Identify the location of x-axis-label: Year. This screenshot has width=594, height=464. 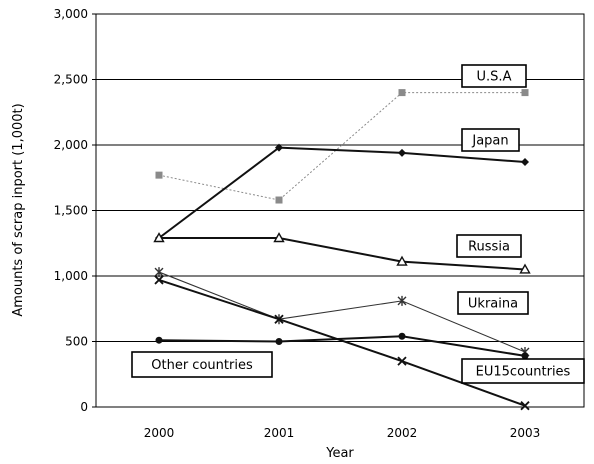
(339, 453).